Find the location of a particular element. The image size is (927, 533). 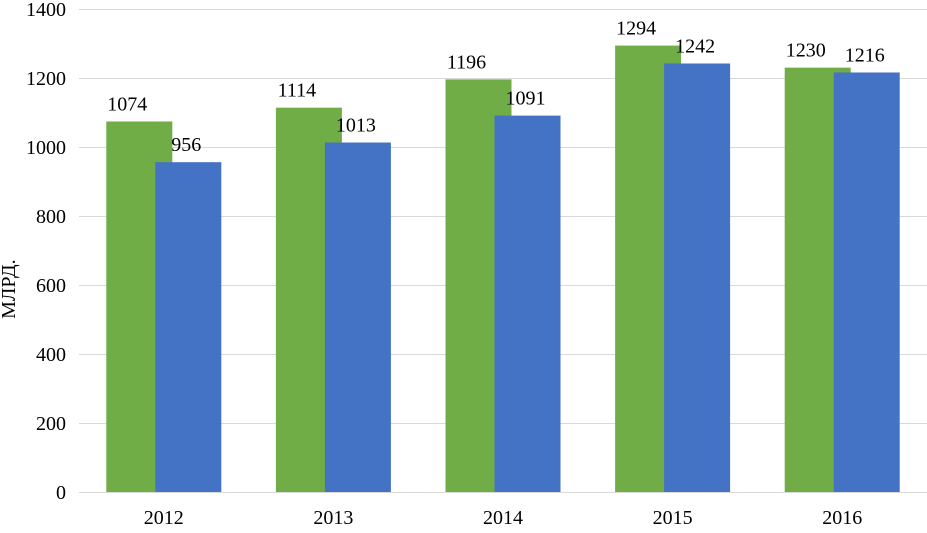

y-tick-label: 1400 is located at coordinates (46, 10).